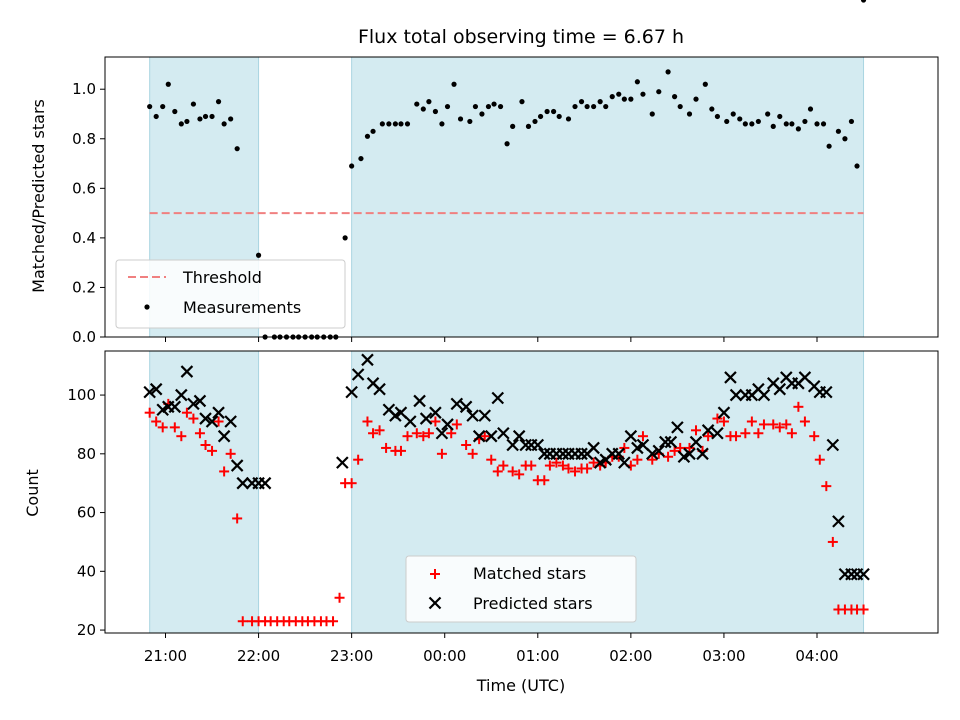 This screenshot has width=960, height=720. I want to click on bottom-y-tick-label: 40, so click(86, 571).